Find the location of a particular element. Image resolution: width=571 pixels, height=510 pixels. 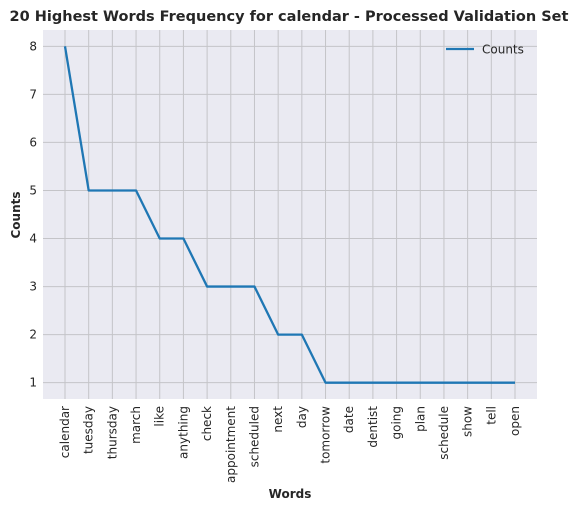

x-tick-label: plan is located at coordinates (420, 419).